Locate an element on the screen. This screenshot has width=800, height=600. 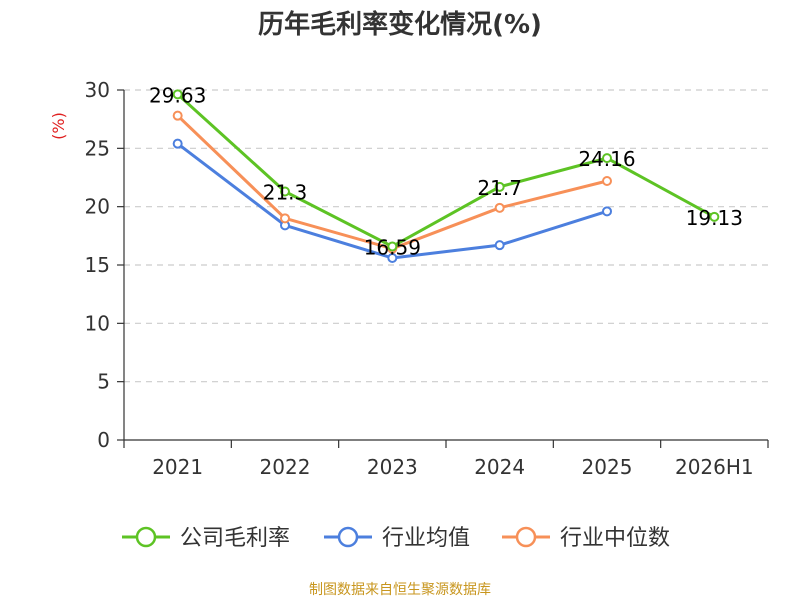
data-label: 29.63 is located at coordinates (177, 95).